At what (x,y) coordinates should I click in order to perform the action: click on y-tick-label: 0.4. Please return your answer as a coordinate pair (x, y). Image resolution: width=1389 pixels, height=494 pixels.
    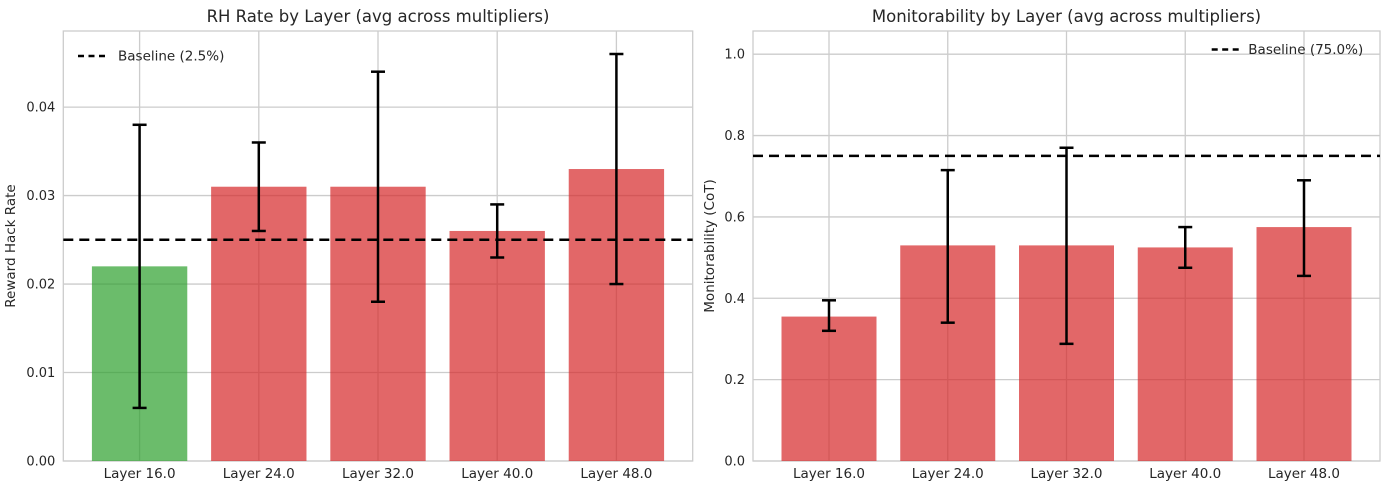
    Looking at the image, I should click on (734, 299).